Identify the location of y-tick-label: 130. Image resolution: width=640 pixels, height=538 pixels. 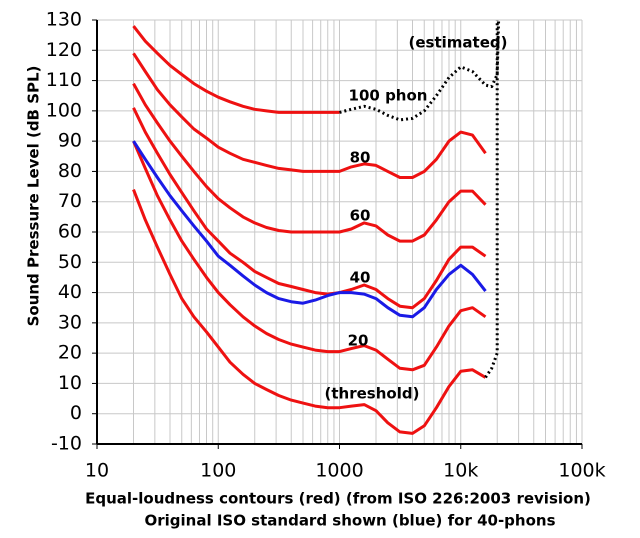
(64, 20).